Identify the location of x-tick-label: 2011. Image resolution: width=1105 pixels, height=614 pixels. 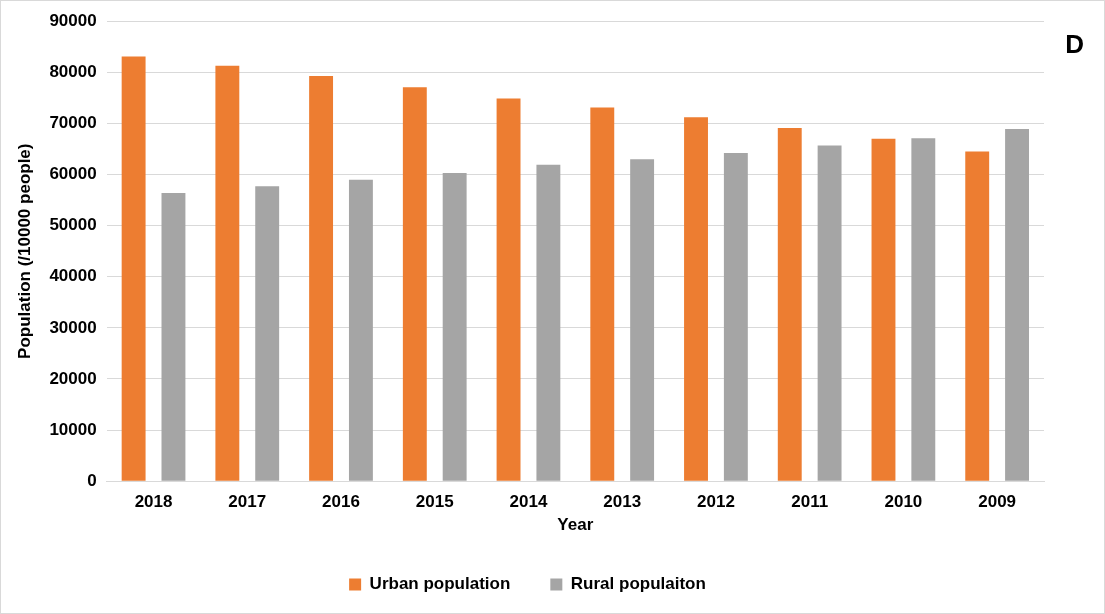
(810, 502).